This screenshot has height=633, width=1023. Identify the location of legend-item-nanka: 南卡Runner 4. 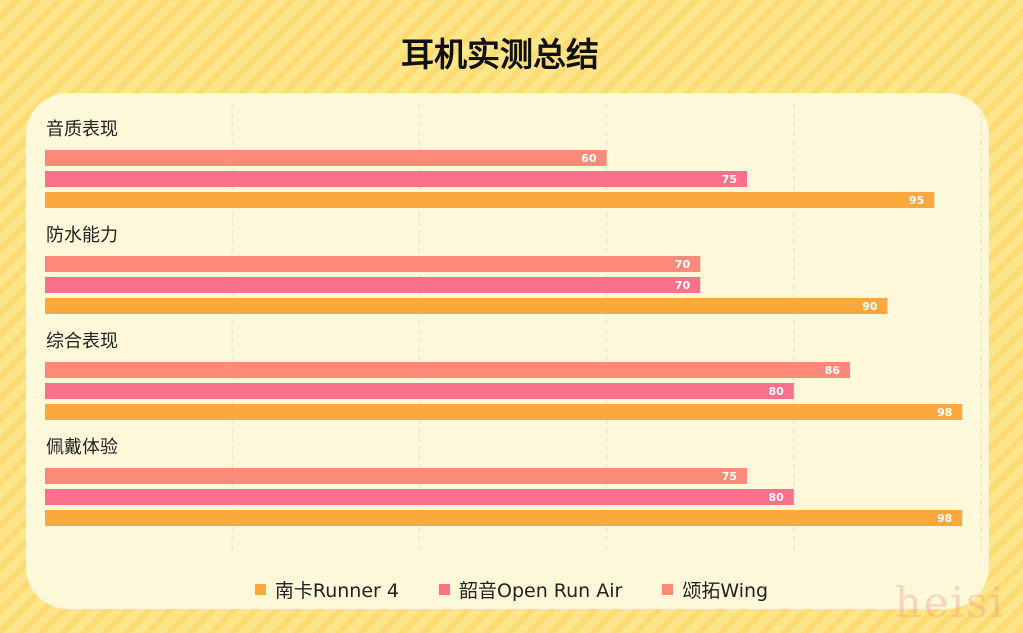
(326, 589).